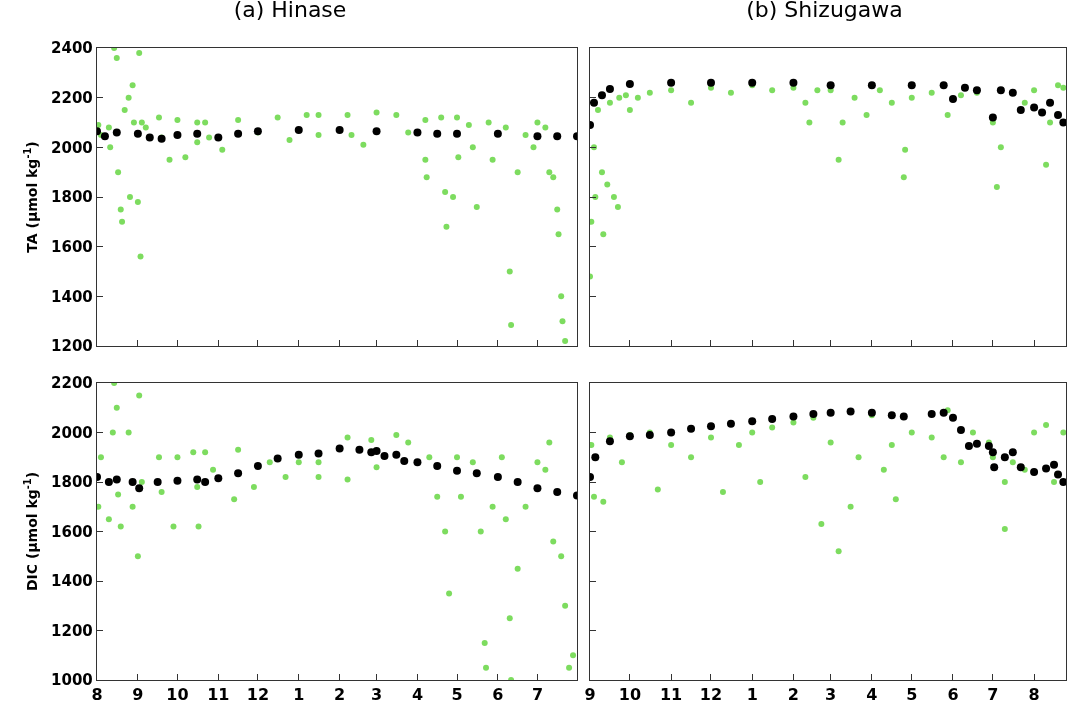 This screenshot has width=1069, height=720. What do you see at coordinates (498, 695) in the screenshot?
I see `x-tick-label: 6` at bounding box center [498, 695].